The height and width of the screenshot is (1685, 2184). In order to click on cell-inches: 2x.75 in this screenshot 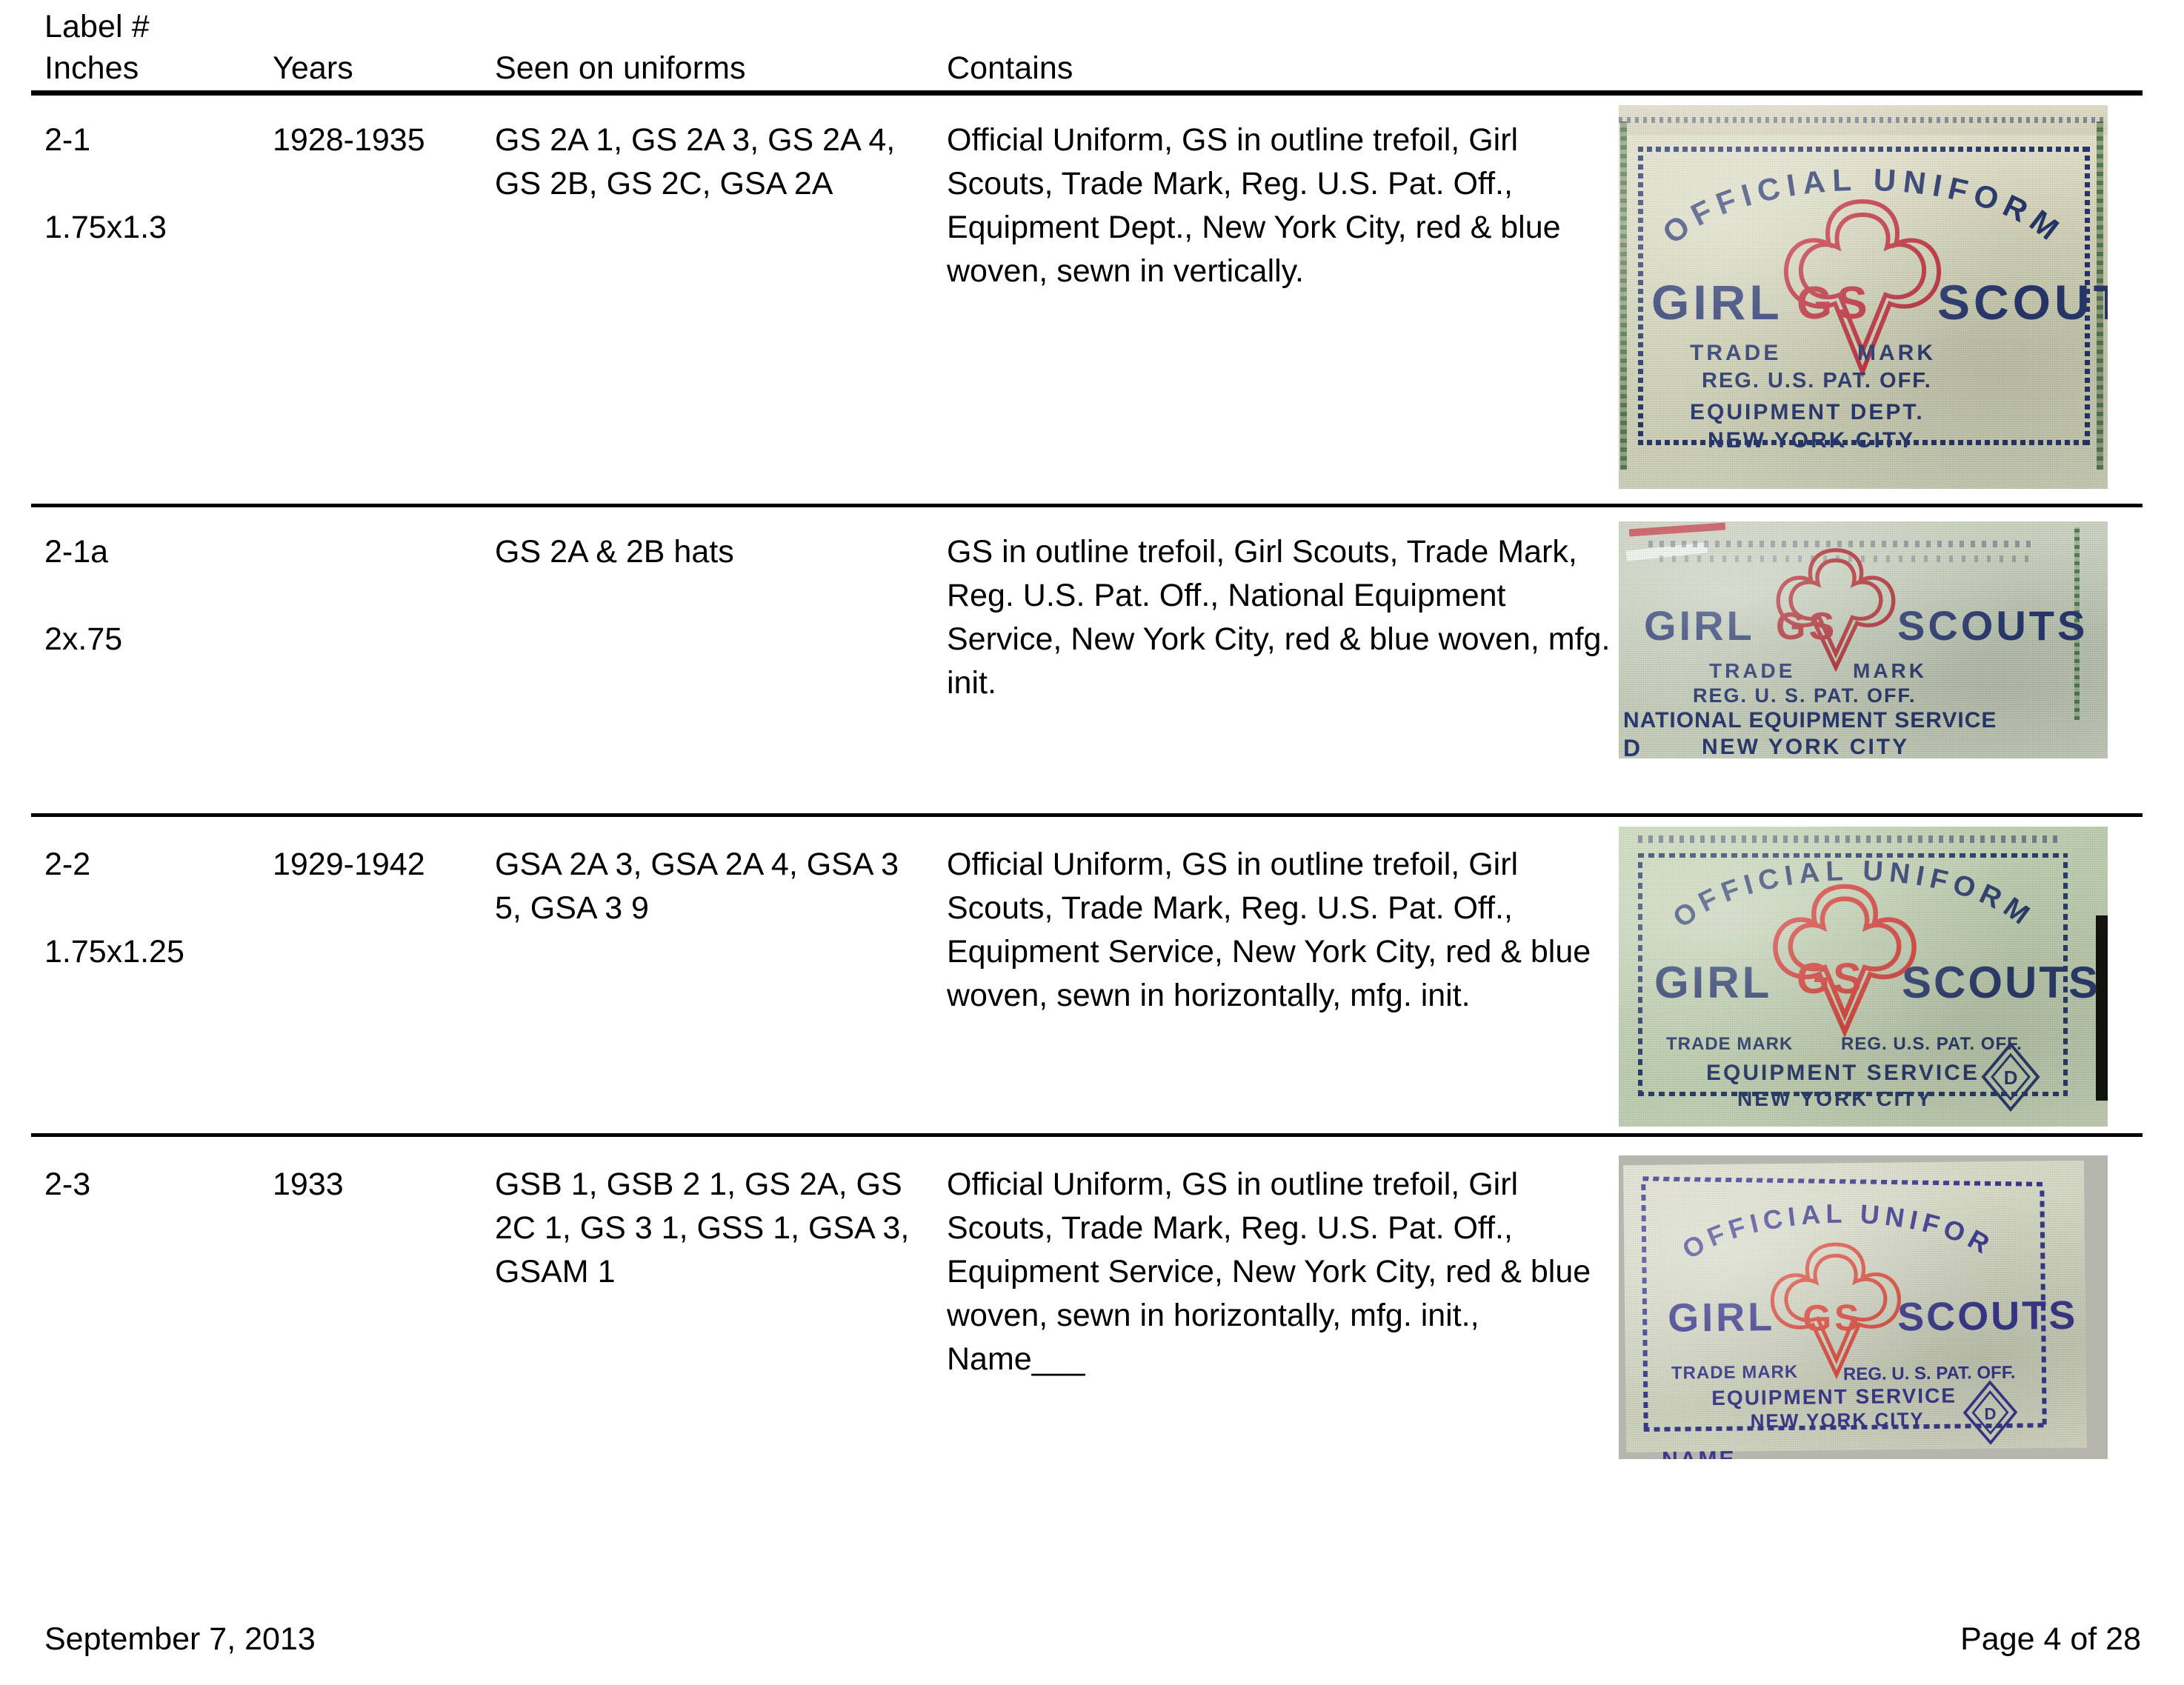, I will do `click(83, 639)`.